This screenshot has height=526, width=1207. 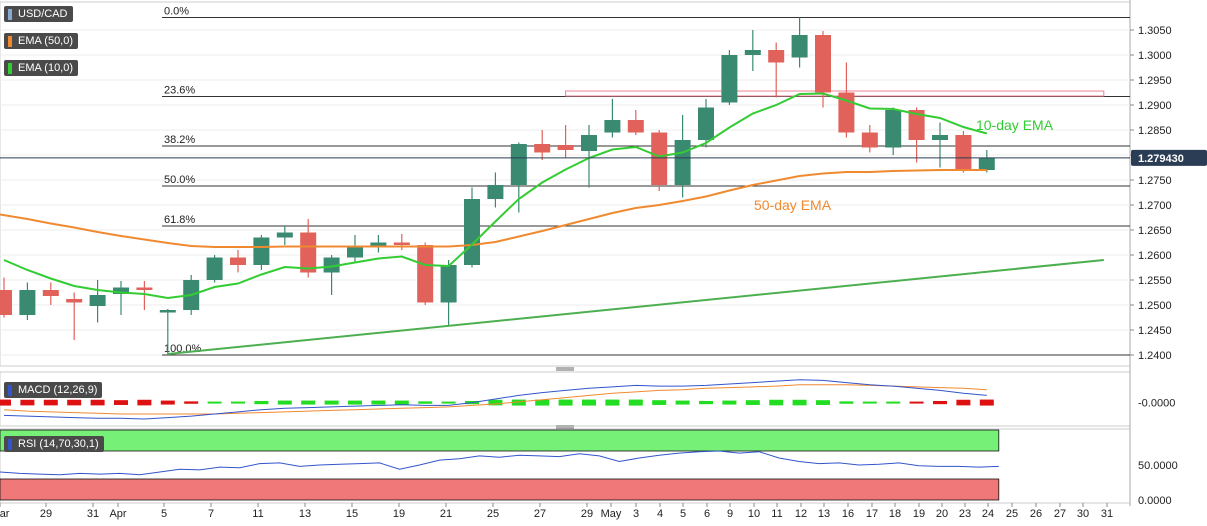 I want to click on legend-rsi-text: RSI (14,70,30,1), so click(x=58, y=444).